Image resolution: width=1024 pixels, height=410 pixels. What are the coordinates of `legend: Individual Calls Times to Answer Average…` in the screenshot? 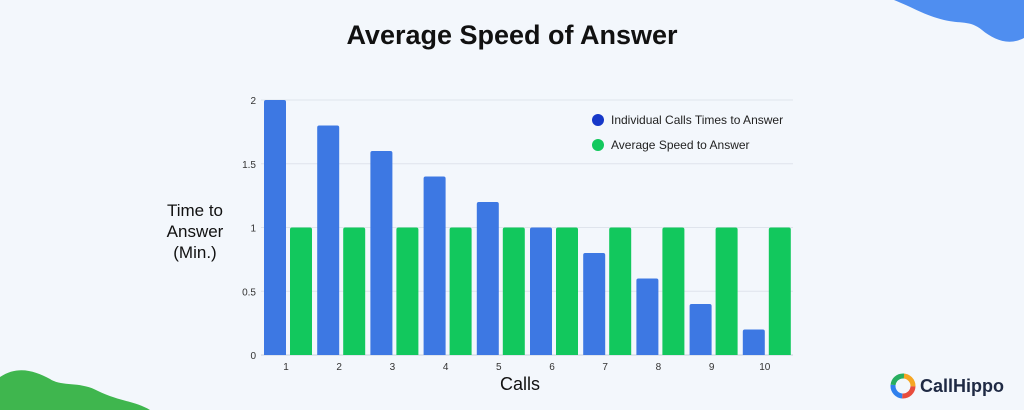 It's located at (687, 132).